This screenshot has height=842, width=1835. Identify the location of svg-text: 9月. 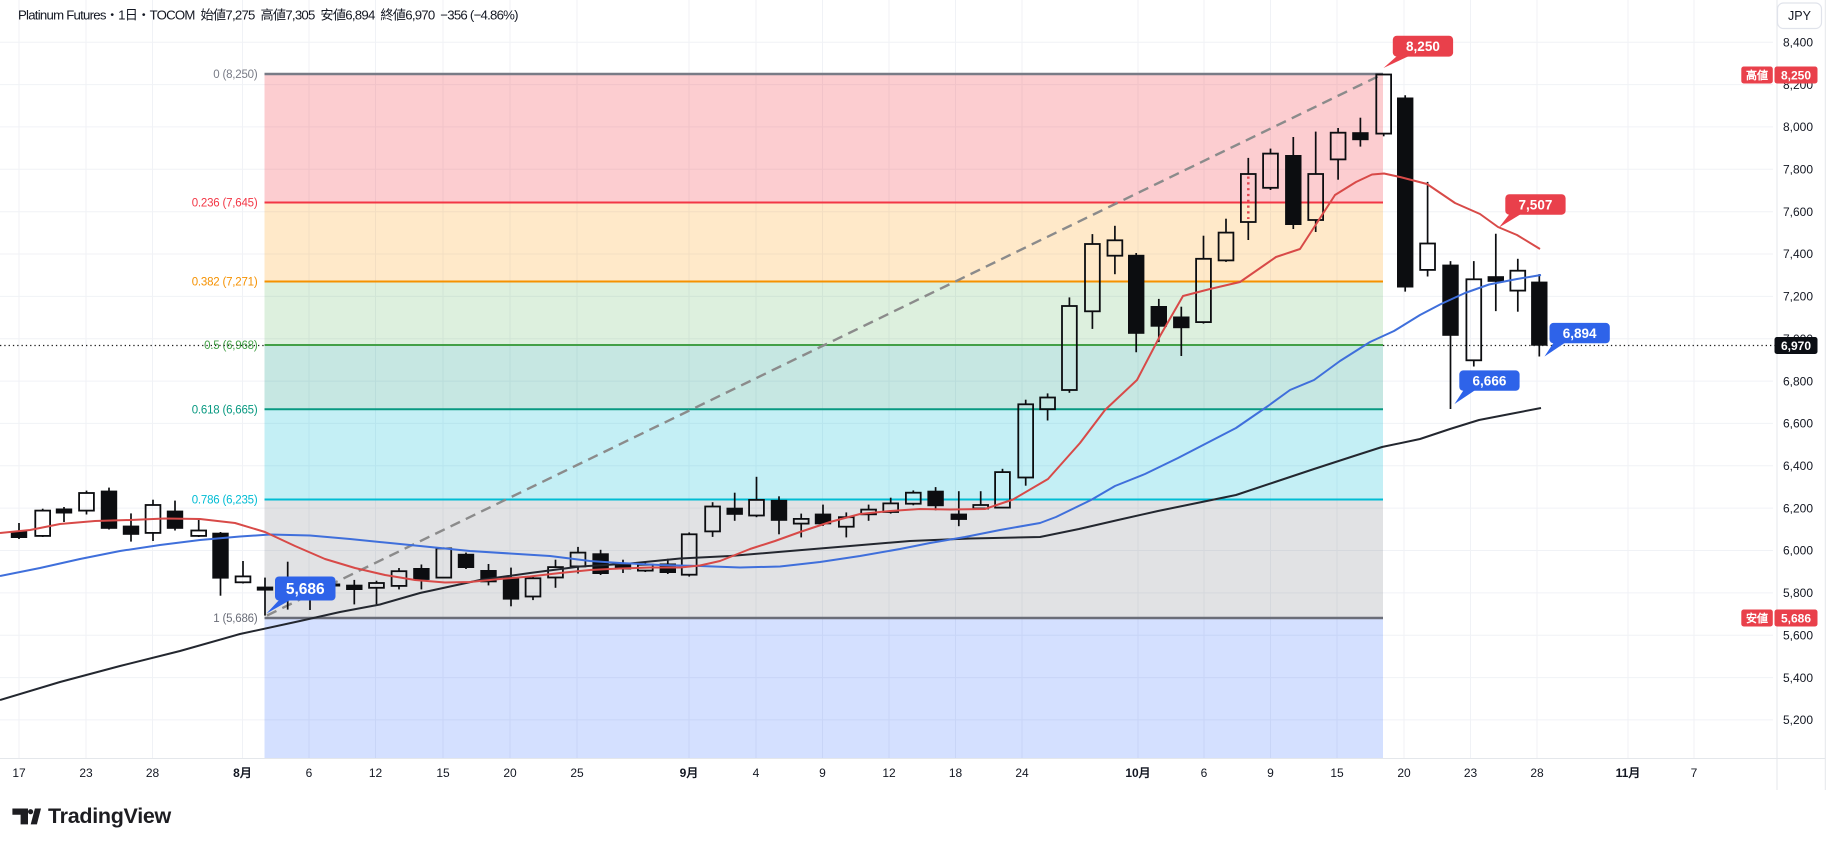
(689, 773).